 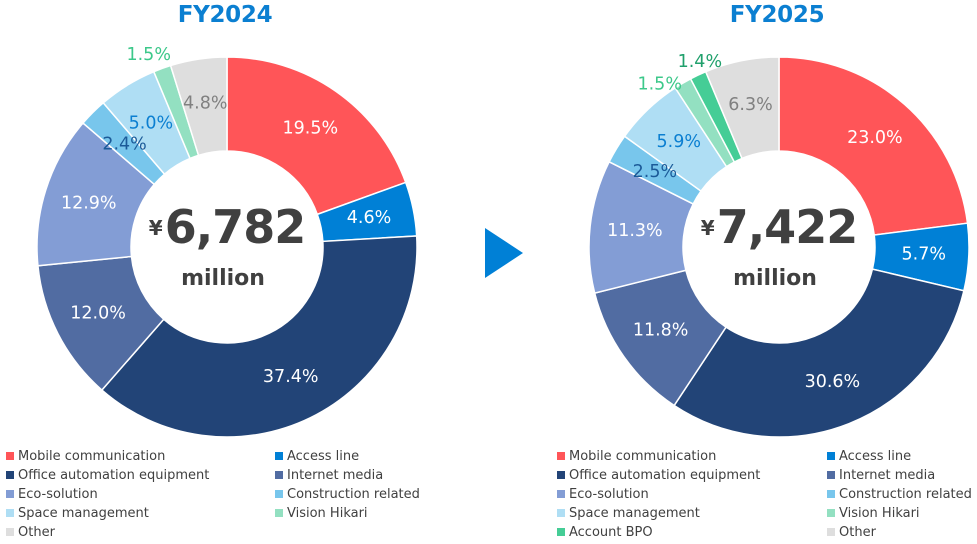 What do you see at coordinates (661, 331) in the screenshot?
I see `data-label-internet-media: 11.8%` at bounding box center [661, 331].